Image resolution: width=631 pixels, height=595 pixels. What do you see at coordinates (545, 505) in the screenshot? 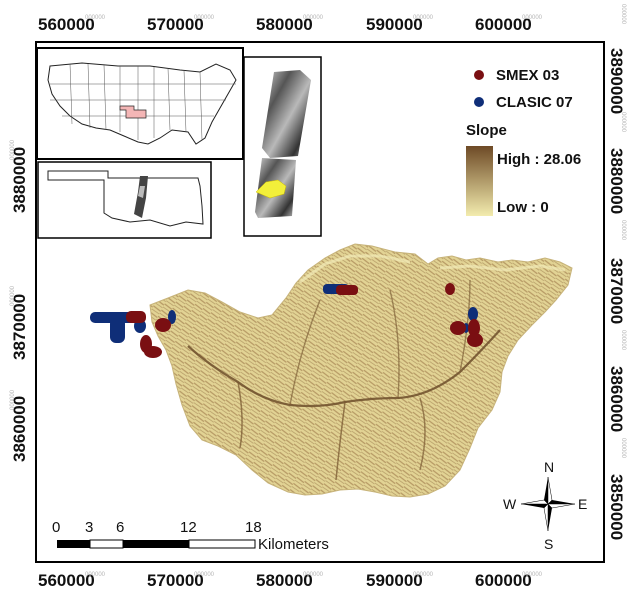
I see `north-arrow: N S E W` at bounding box center [545, 505].